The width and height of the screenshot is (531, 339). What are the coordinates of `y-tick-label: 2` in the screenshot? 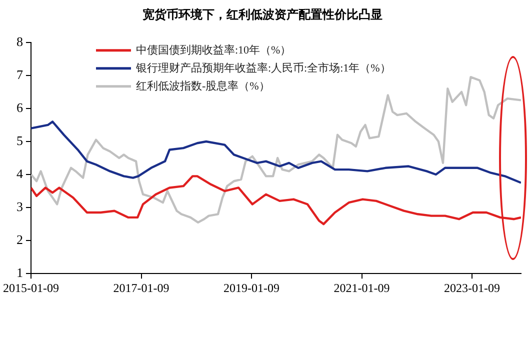 It's located at (19, 239).